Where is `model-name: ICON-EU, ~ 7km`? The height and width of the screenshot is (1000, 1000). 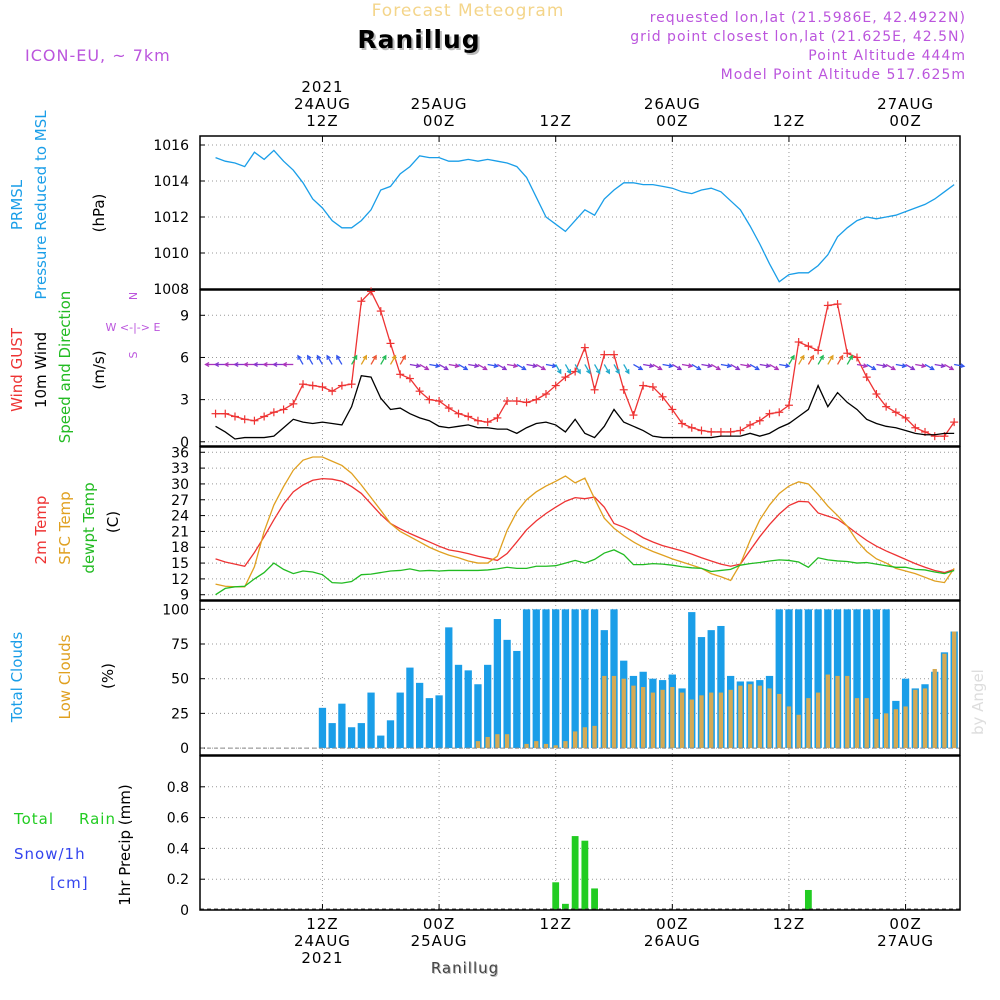
model-name: ICON-EU, ~ 7km is located at coordinates (98, 55).